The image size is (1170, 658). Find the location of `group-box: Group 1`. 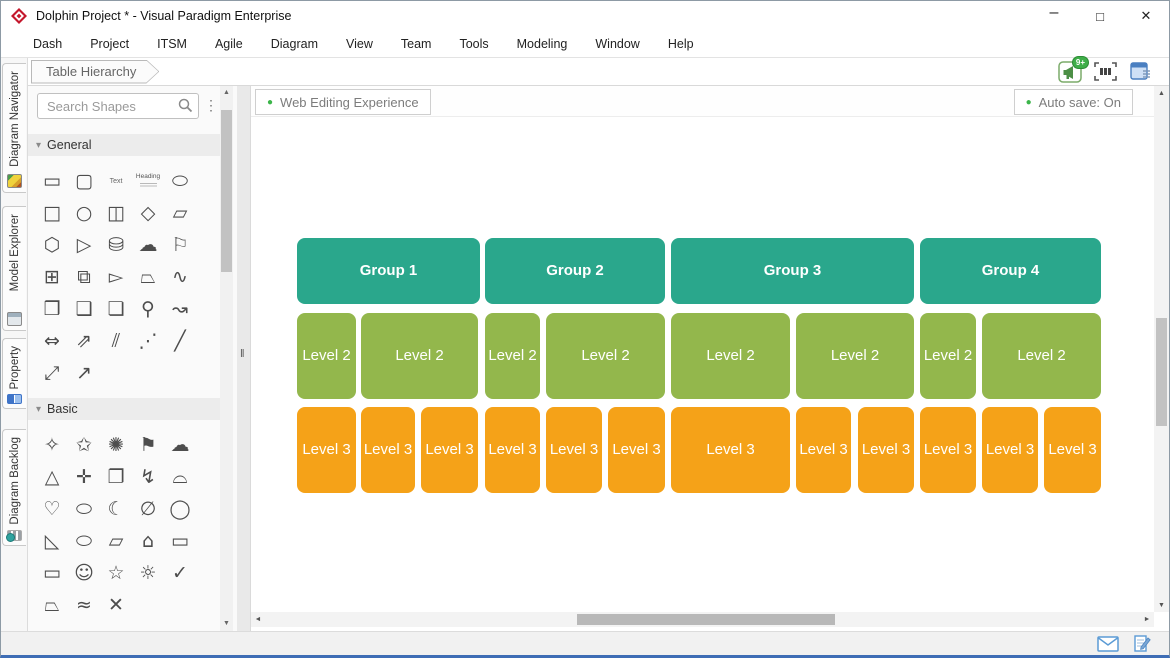

group-box: Group 1 is located at coordinates (388, 271).